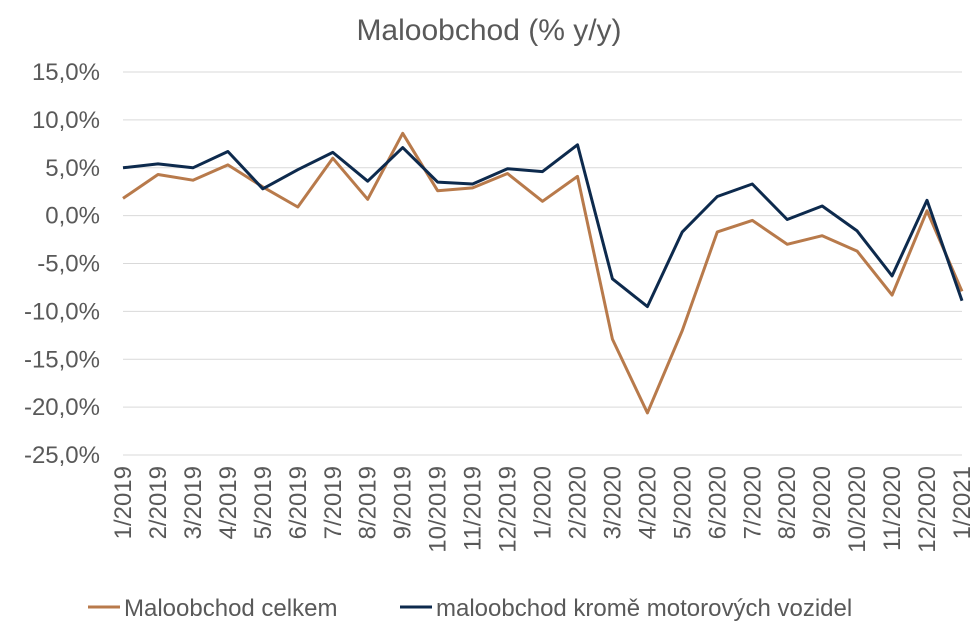 This screenshot has width=978, height=636. I want to click on legend-label: maloobchod kromě motorových vozidel, so click(644, 608).